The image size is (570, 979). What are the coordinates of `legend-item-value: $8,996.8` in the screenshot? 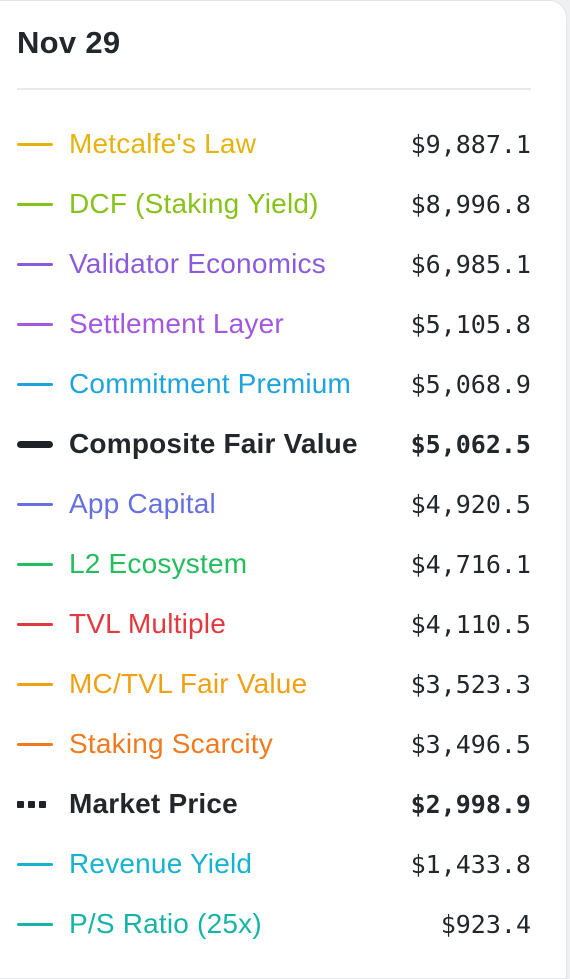 It's located at (470, 204).